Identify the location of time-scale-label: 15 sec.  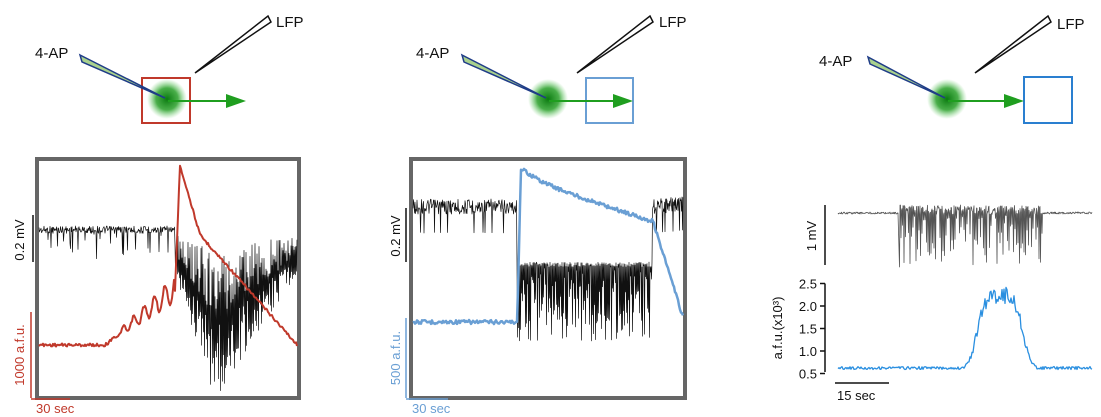
(856, 395).